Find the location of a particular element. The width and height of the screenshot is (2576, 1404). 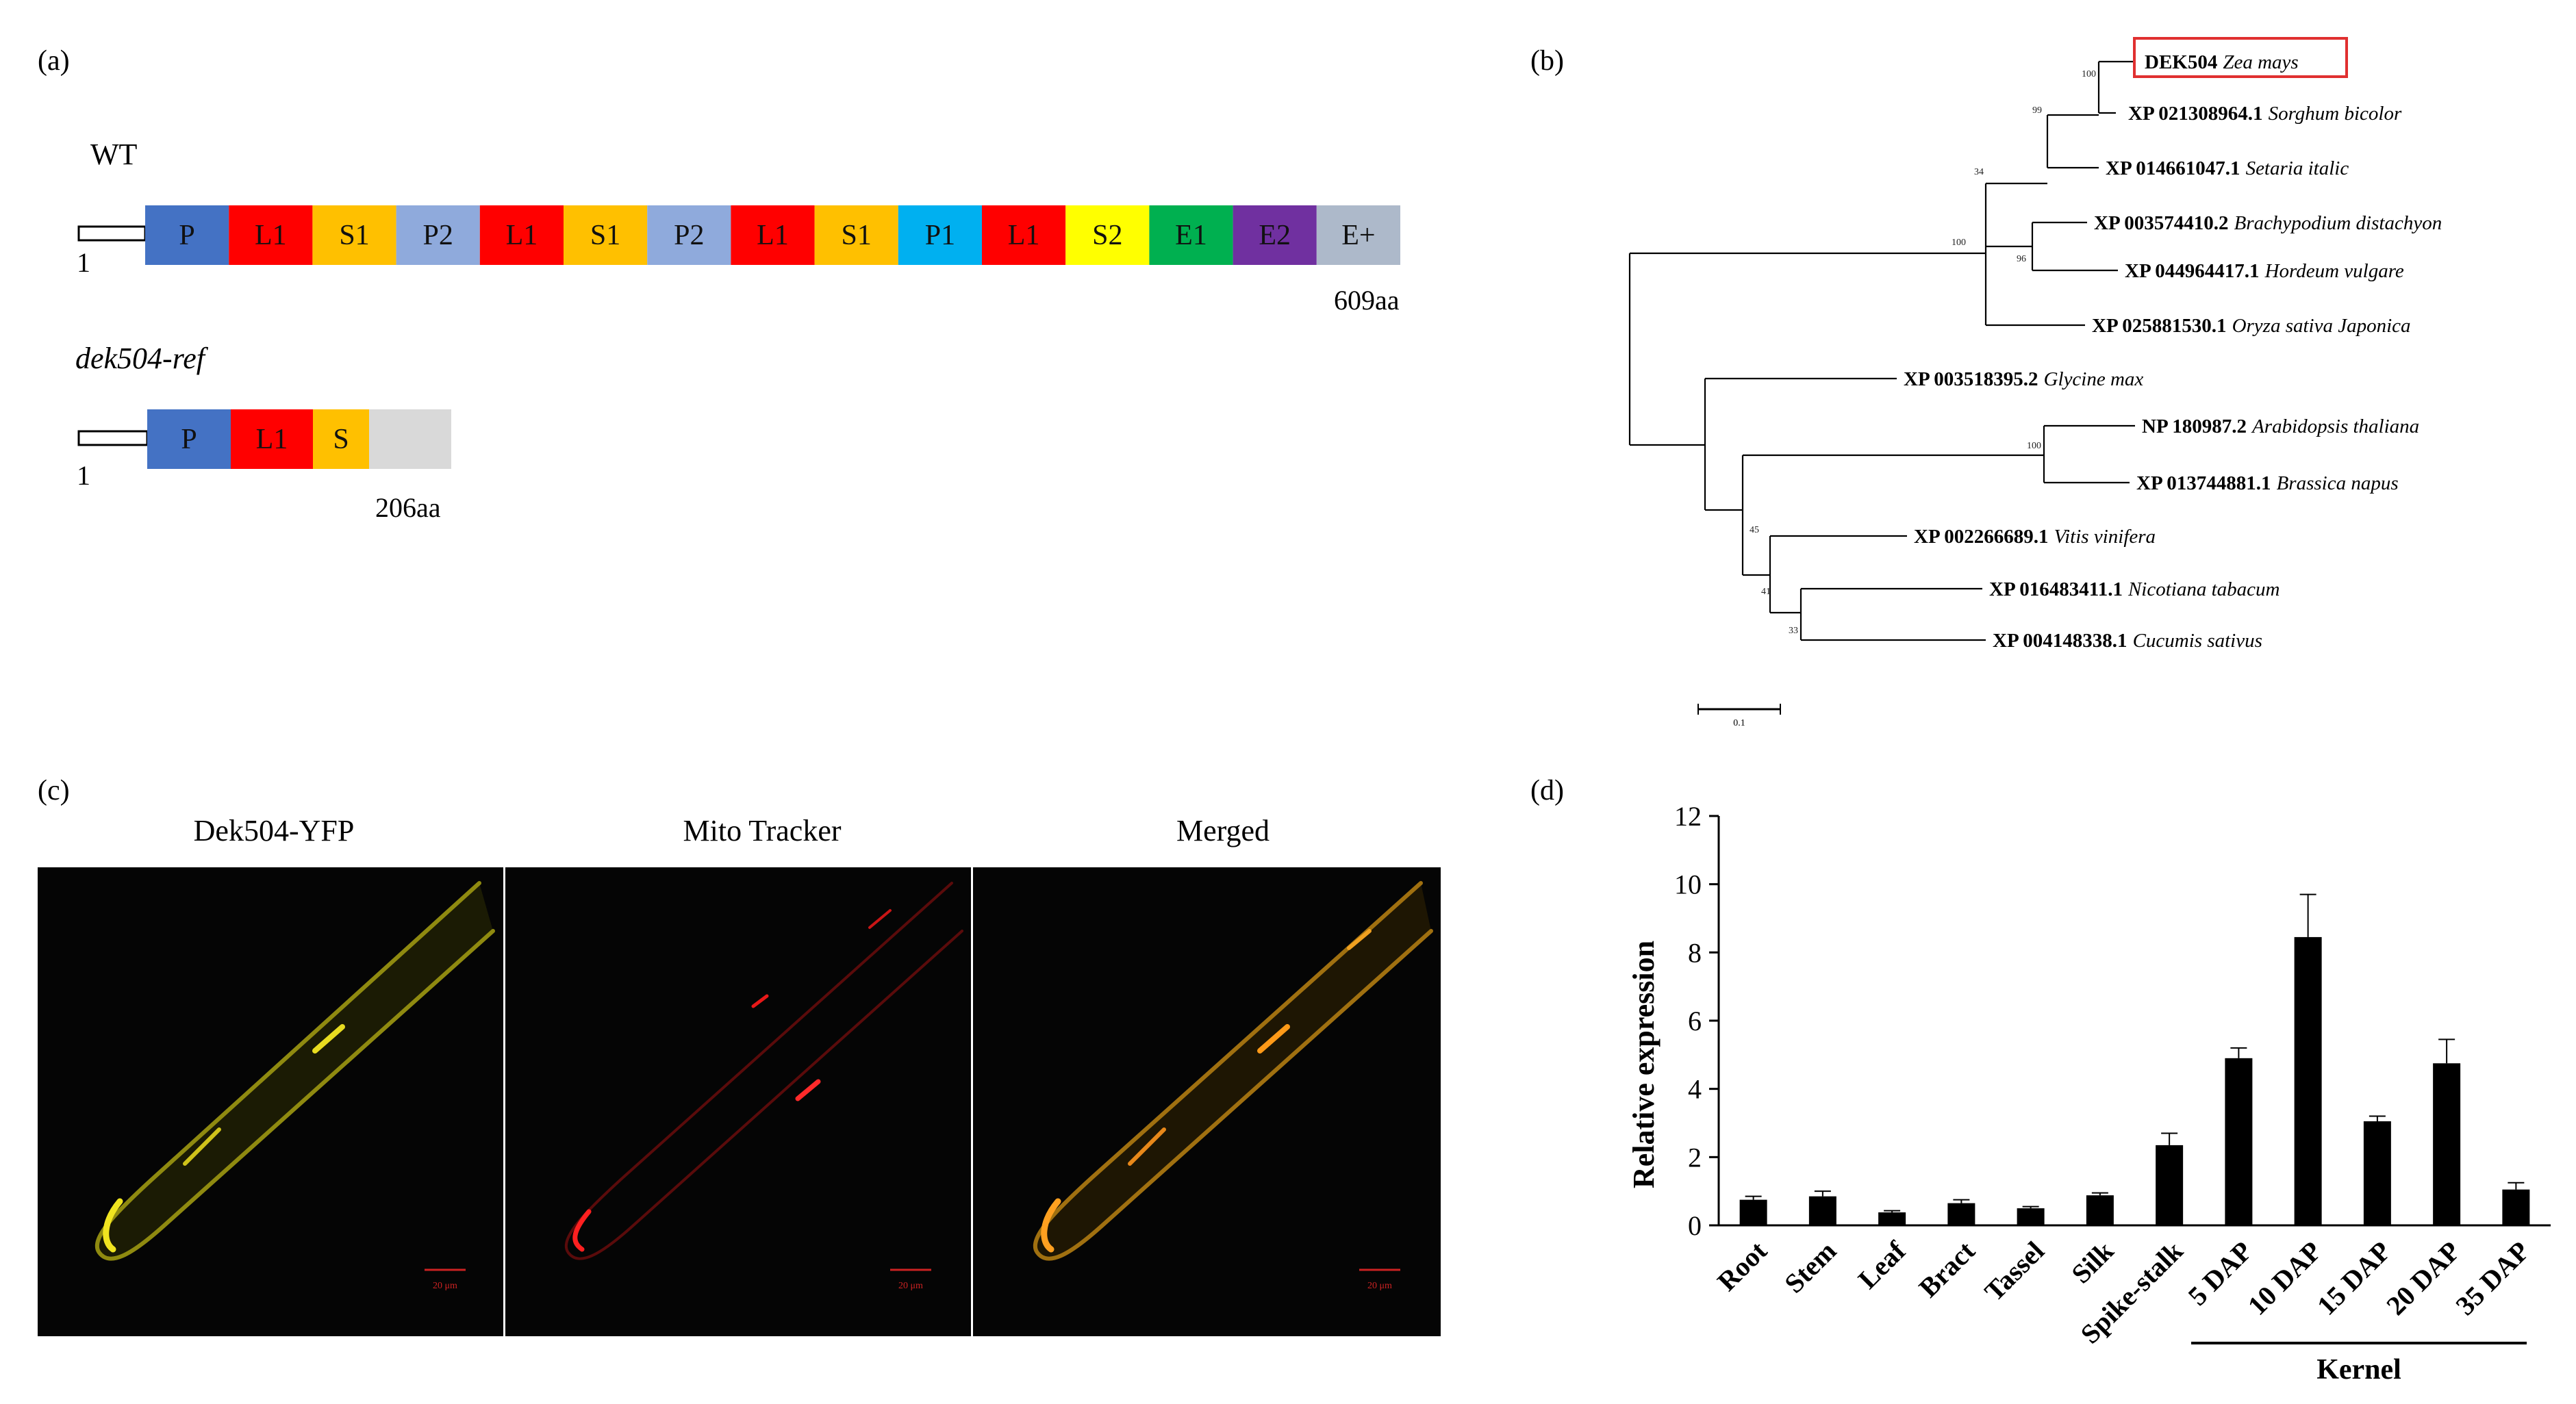

taxon-species-6: Oryza sativa Japonica is located at coordinates (2321, 326).